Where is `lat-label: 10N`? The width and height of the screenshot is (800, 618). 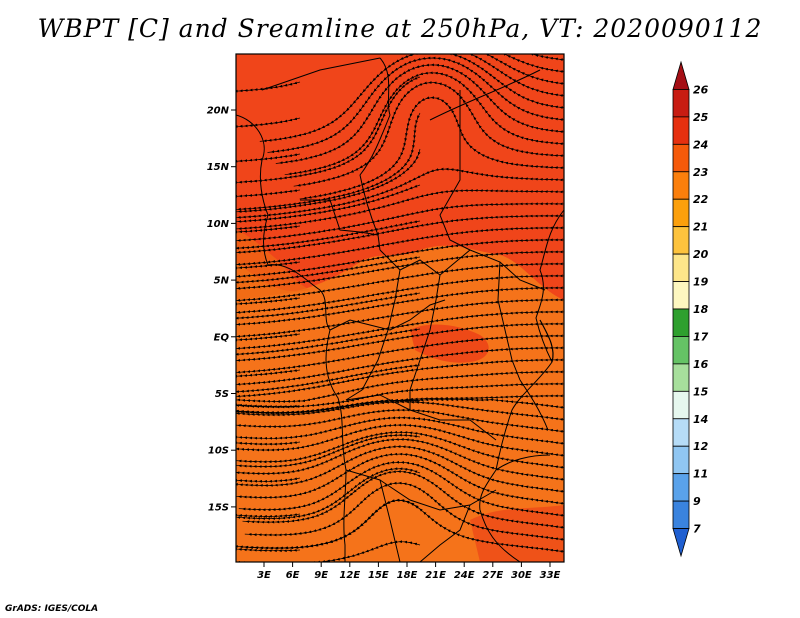 lat-label: 10N is located at coordinates (218, 224).